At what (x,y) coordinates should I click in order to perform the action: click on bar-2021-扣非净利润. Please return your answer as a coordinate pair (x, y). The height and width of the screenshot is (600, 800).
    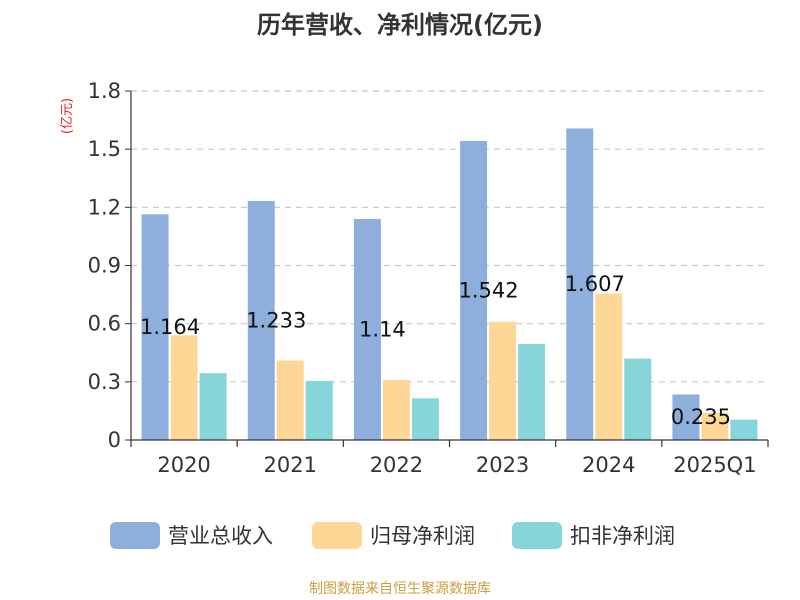
    Looking at the image, I should click on (319, 410).